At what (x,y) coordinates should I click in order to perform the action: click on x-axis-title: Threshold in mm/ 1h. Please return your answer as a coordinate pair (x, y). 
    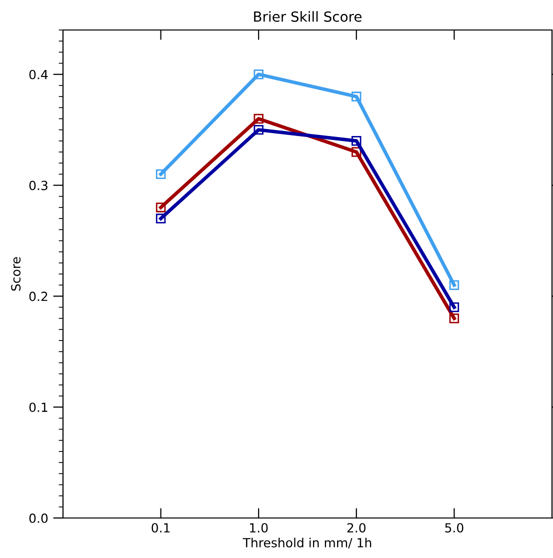
    Looking at the image, I should click on (307, 543).